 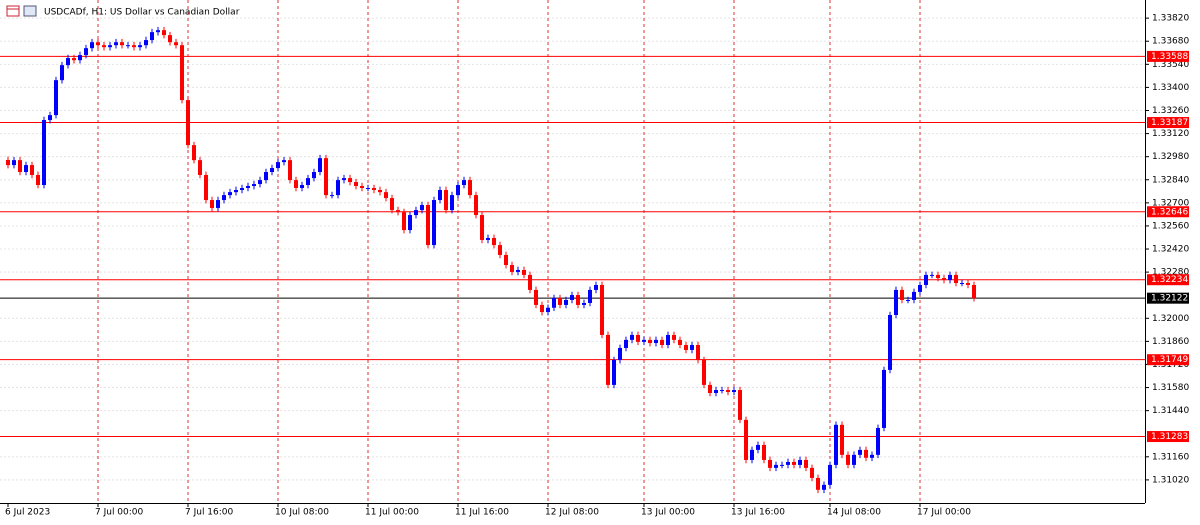 I want to click on current-price-label: 1.32122, so click(x=1169, y=299).